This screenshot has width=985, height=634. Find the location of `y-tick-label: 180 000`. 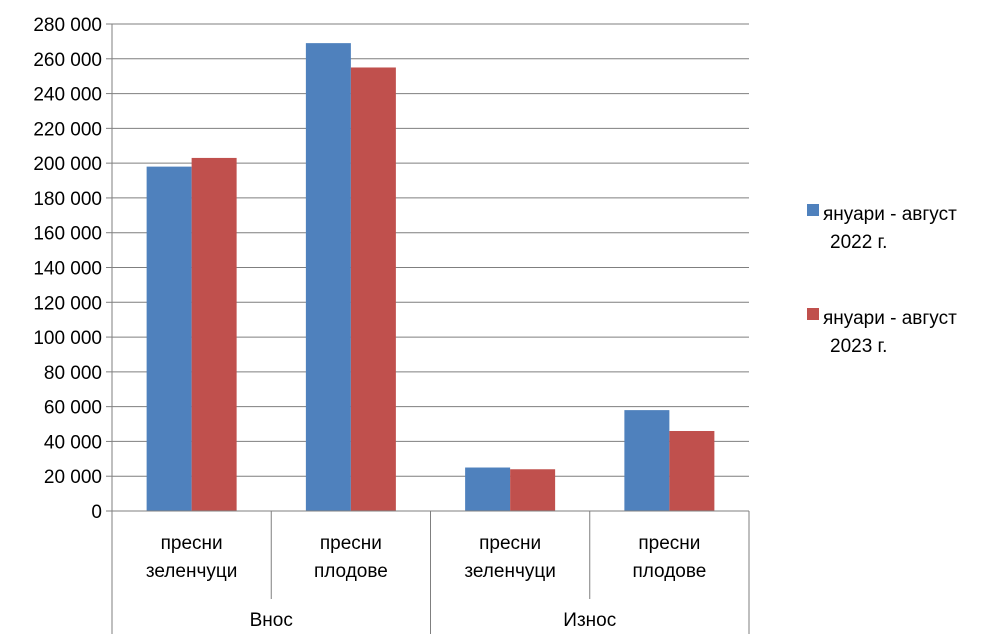

y-tick-label: 180 000 is located at coordinates (67, 199).